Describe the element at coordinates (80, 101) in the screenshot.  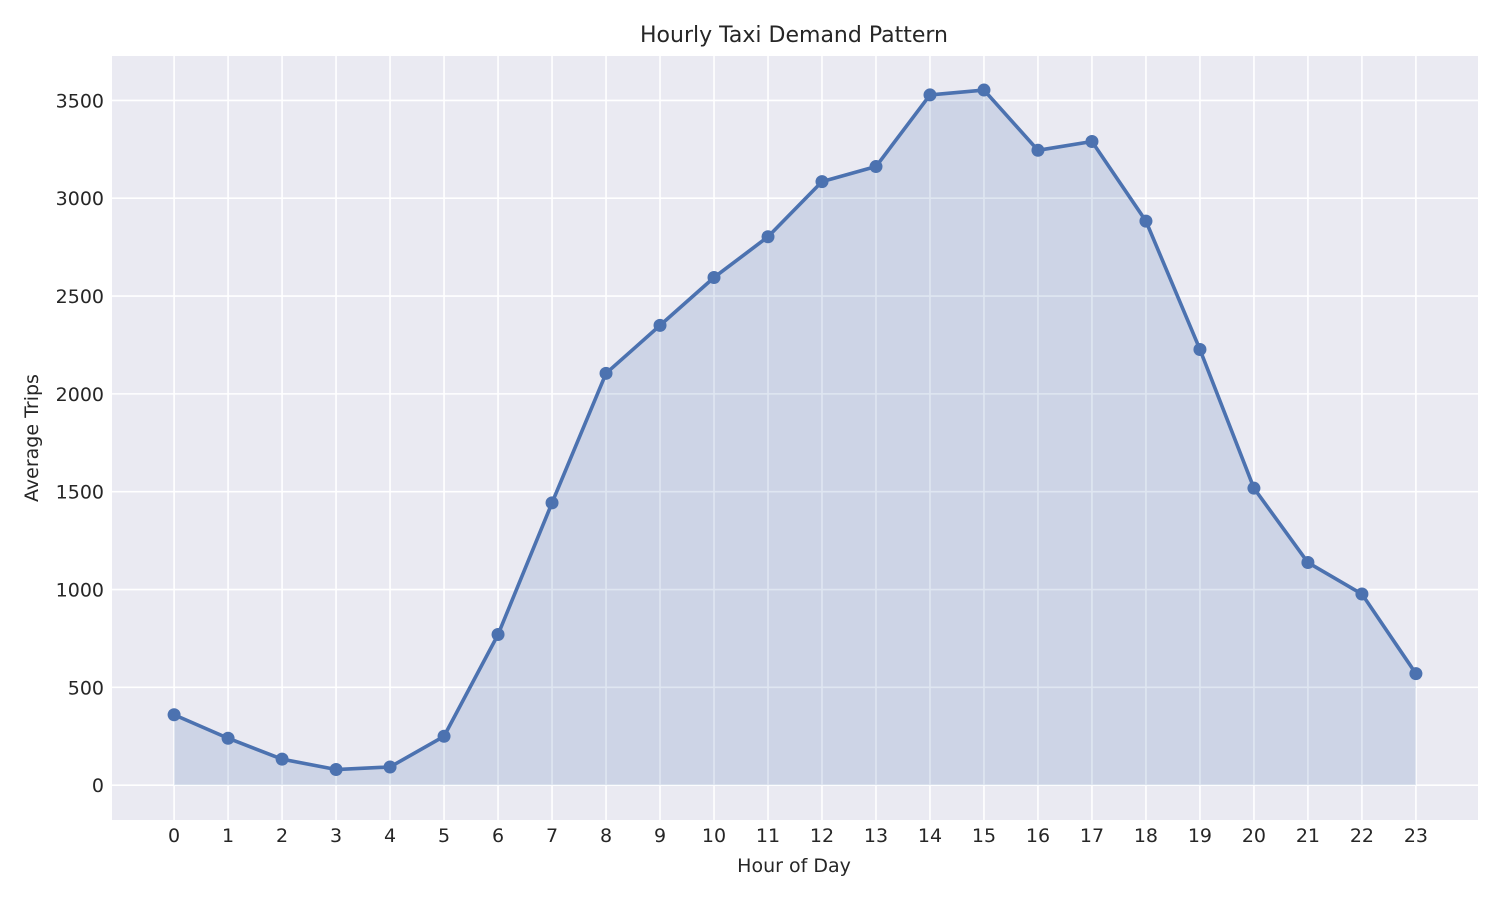
I see `y-tick-label: 3500` at that location.